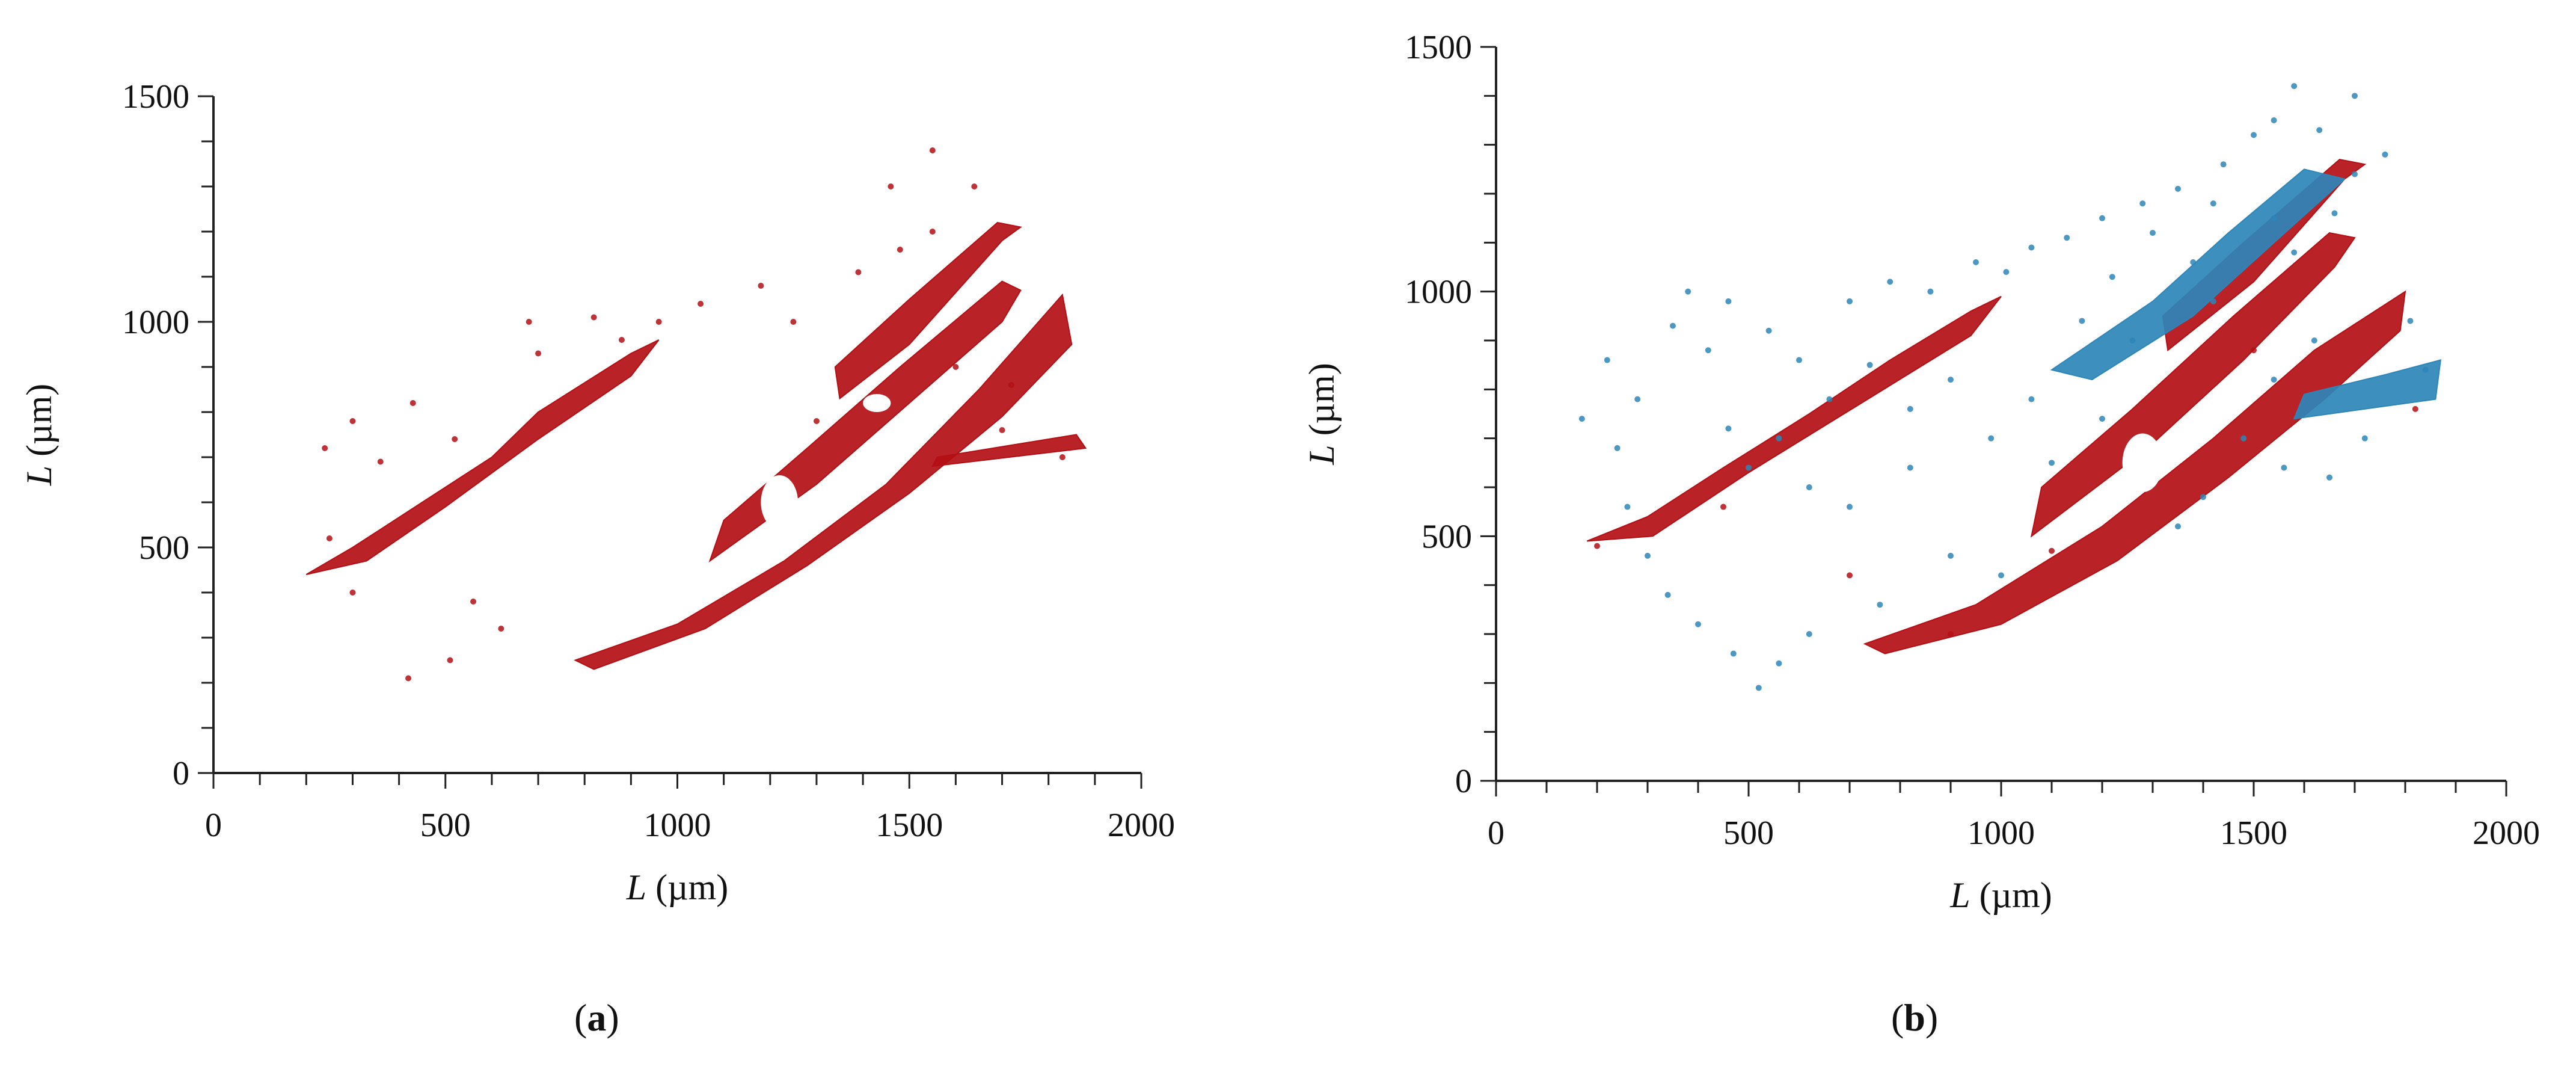  What do you see at coordinates (445, 825) in the screenshot?
I see `x-tick-label: 500` at bounding box center [445, 825].